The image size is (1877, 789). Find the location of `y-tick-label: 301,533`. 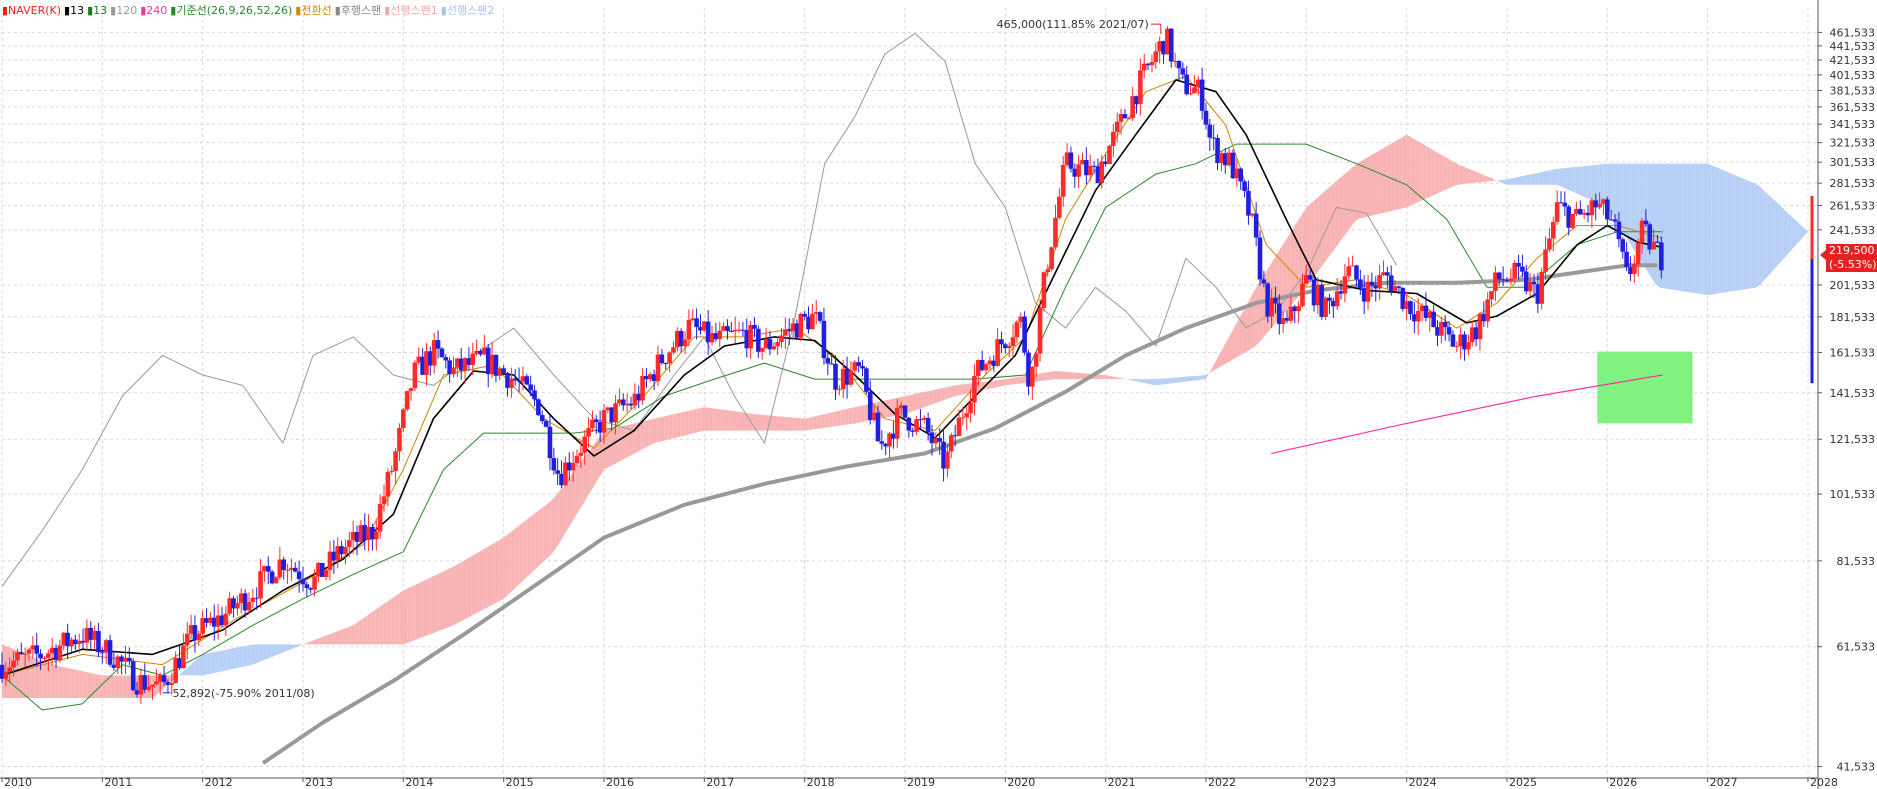

y-tick-label: 301,533 is located at coordinates (1853, 162).